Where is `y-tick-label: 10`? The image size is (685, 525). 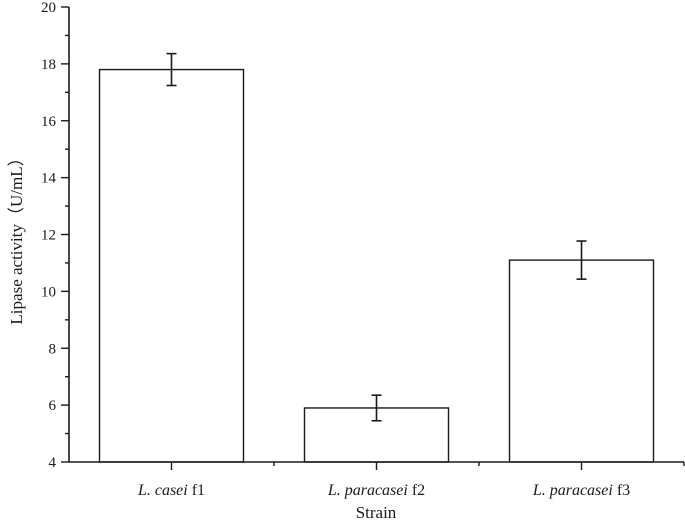 y-tick-label: 10 is located at coordinates (48, 292).